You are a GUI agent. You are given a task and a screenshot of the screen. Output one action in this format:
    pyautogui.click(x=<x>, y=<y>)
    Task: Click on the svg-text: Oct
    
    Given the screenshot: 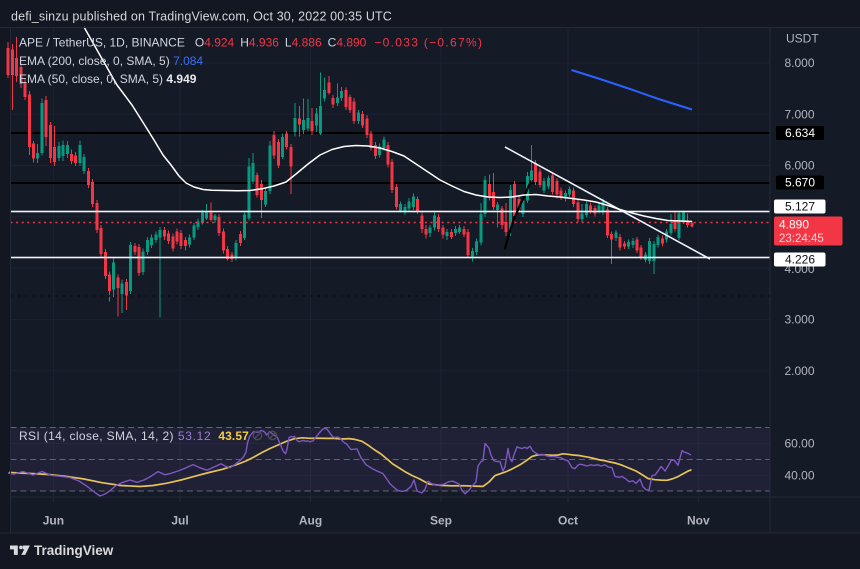 What is the action you would take?
    pyautogui.click(x=568, y=521)
    